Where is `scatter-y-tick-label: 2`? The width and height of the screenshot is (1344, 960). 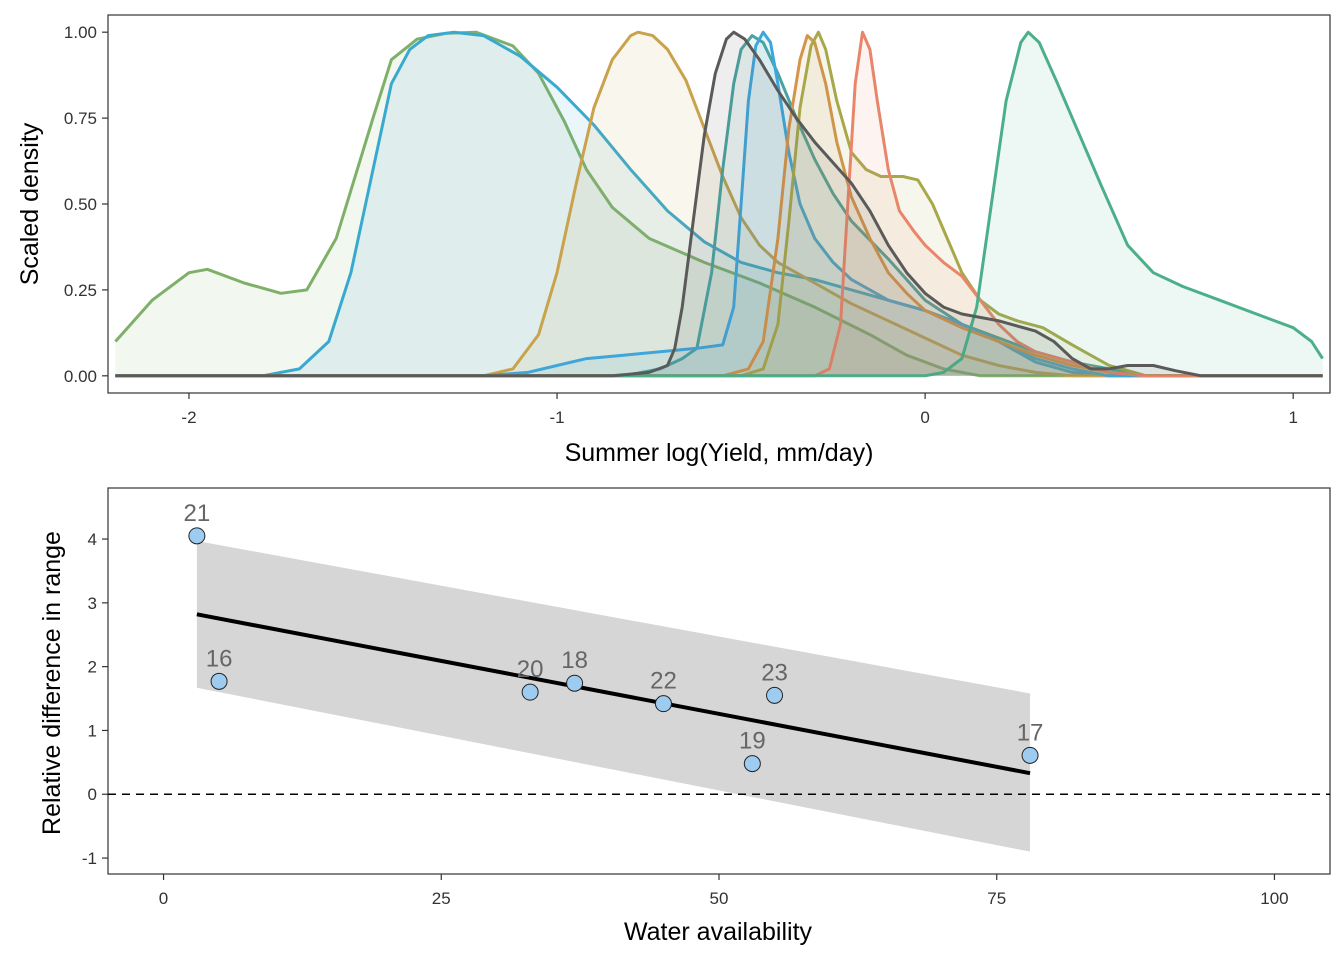 scatter-y-tick-label: 2 is located at coordinates (92, 667).